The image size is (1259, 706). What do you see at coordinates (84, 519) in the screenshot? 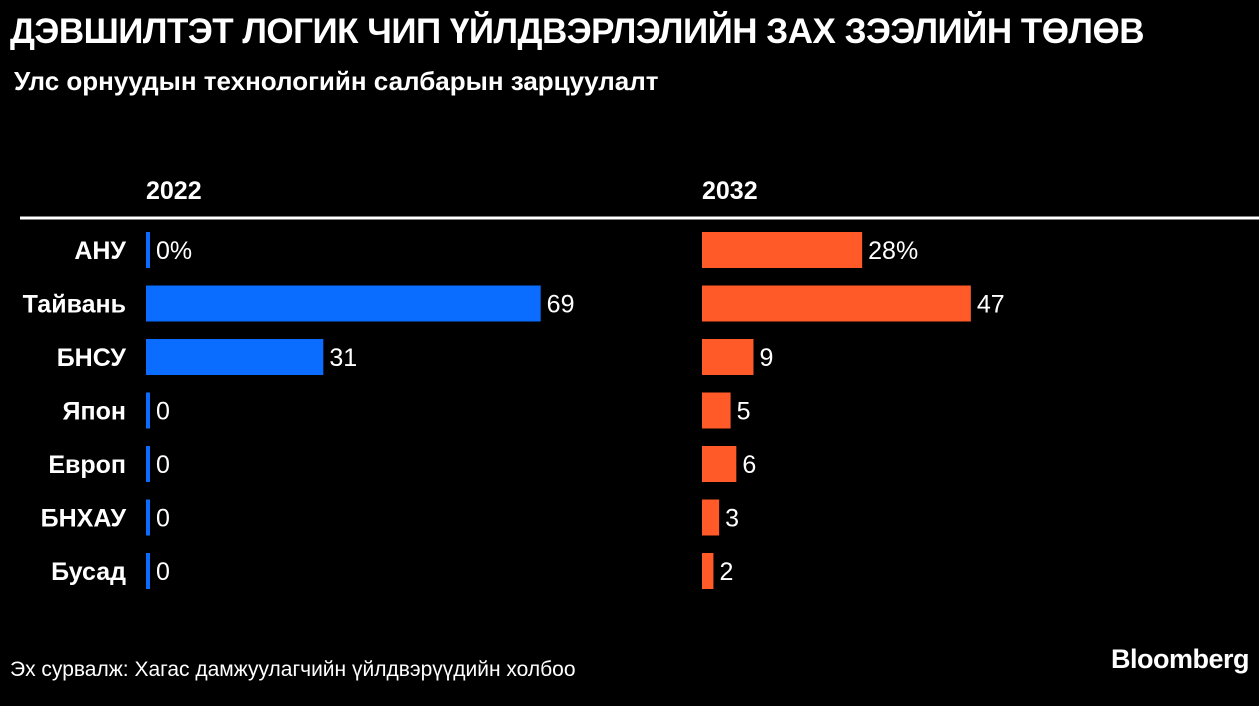
I see `category-label-china: БНХАУ` at bounding box center [84, 519].